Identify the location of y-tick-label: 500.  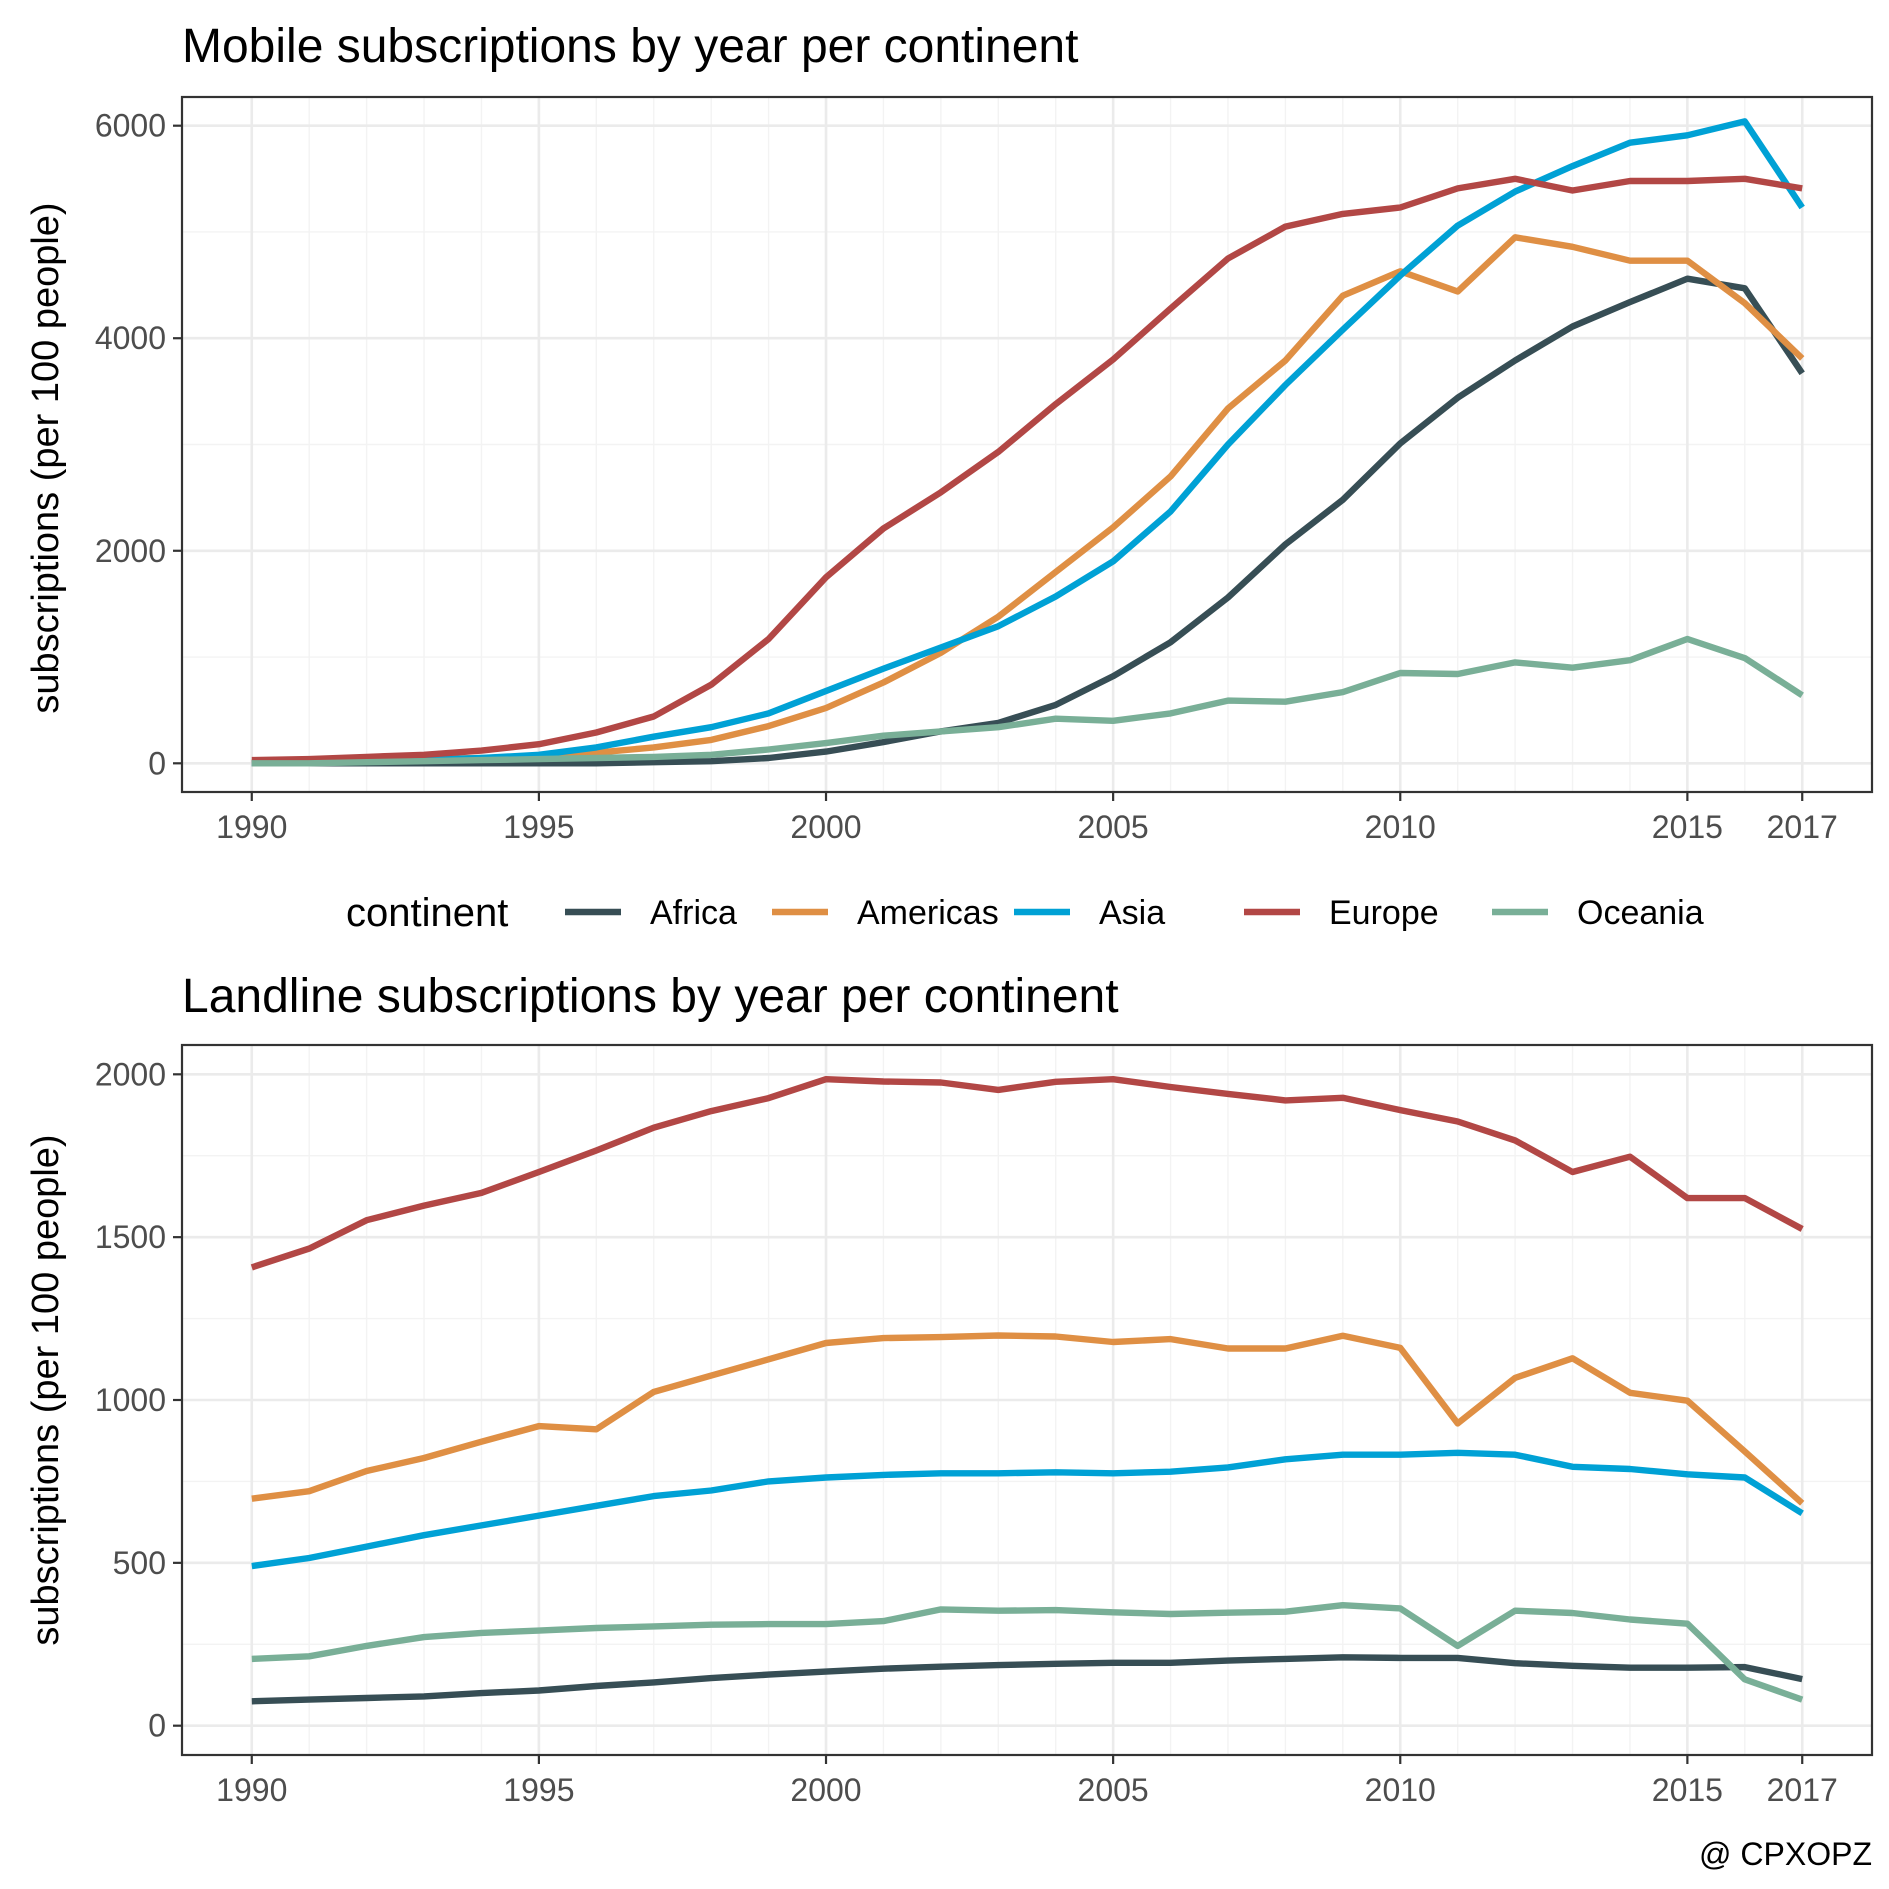
(139, 1563).